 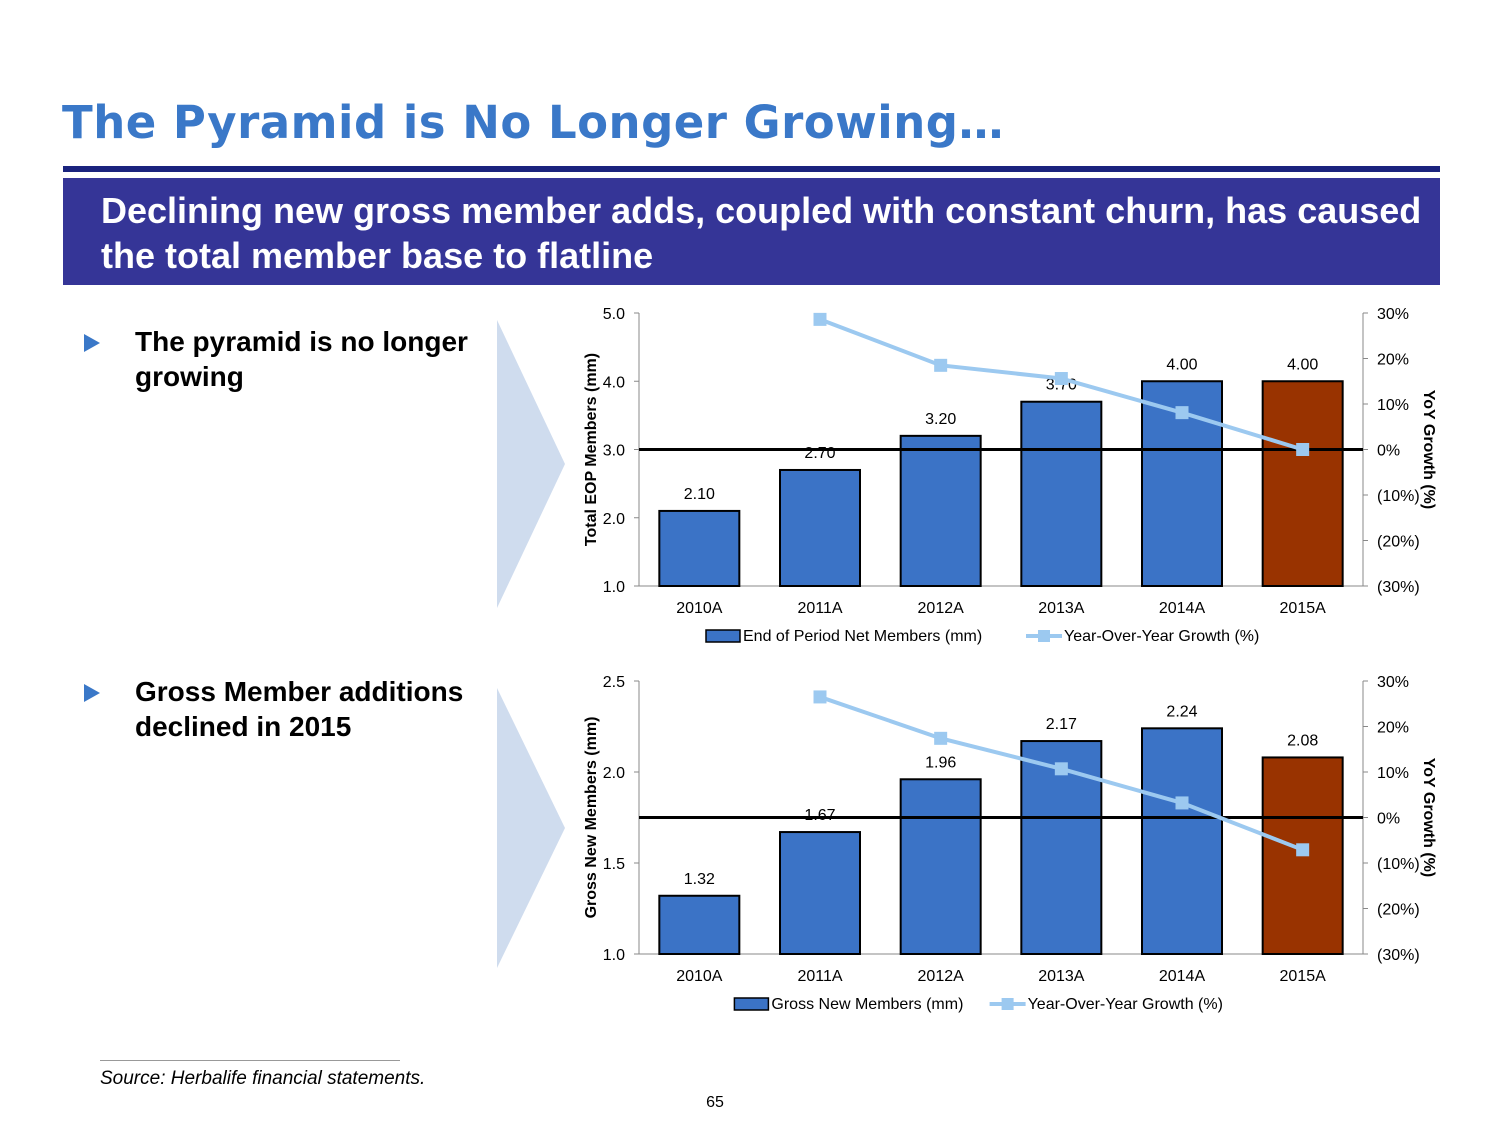 What do you see at coordinates (940, 419) in the screenshot?
I see `bar-value-label: 3.20` at bounding box center [940, 419].